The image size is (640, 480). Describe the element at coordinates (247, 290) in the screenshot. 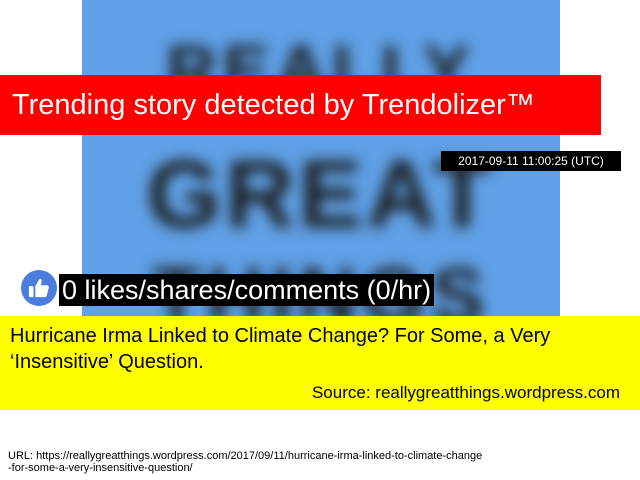

I see `likes-shares-counter: 0 likes/shares/comments (0/hr)` at that location.